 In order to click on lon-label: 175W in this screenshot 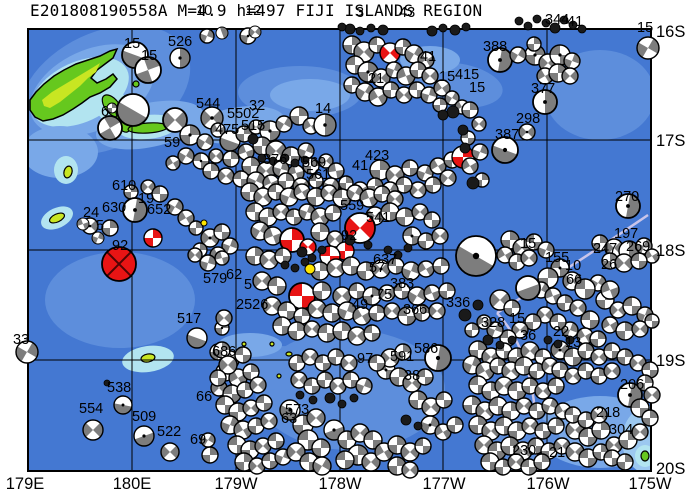, I will do `click(650, 484)`.